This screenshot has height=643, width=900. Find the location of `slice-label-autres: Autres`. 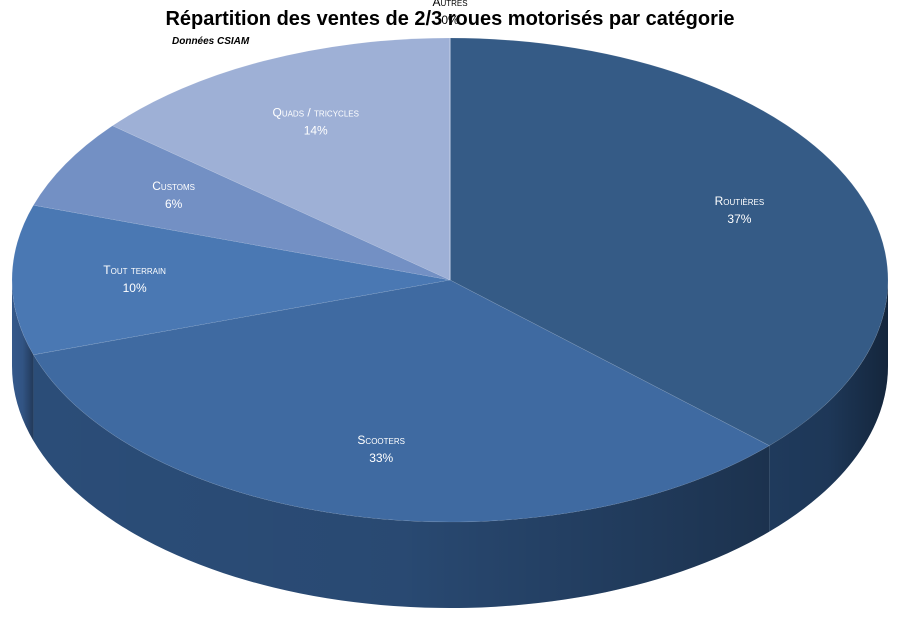

slice-label-autres: Autres is located at coordinates (449, 4).